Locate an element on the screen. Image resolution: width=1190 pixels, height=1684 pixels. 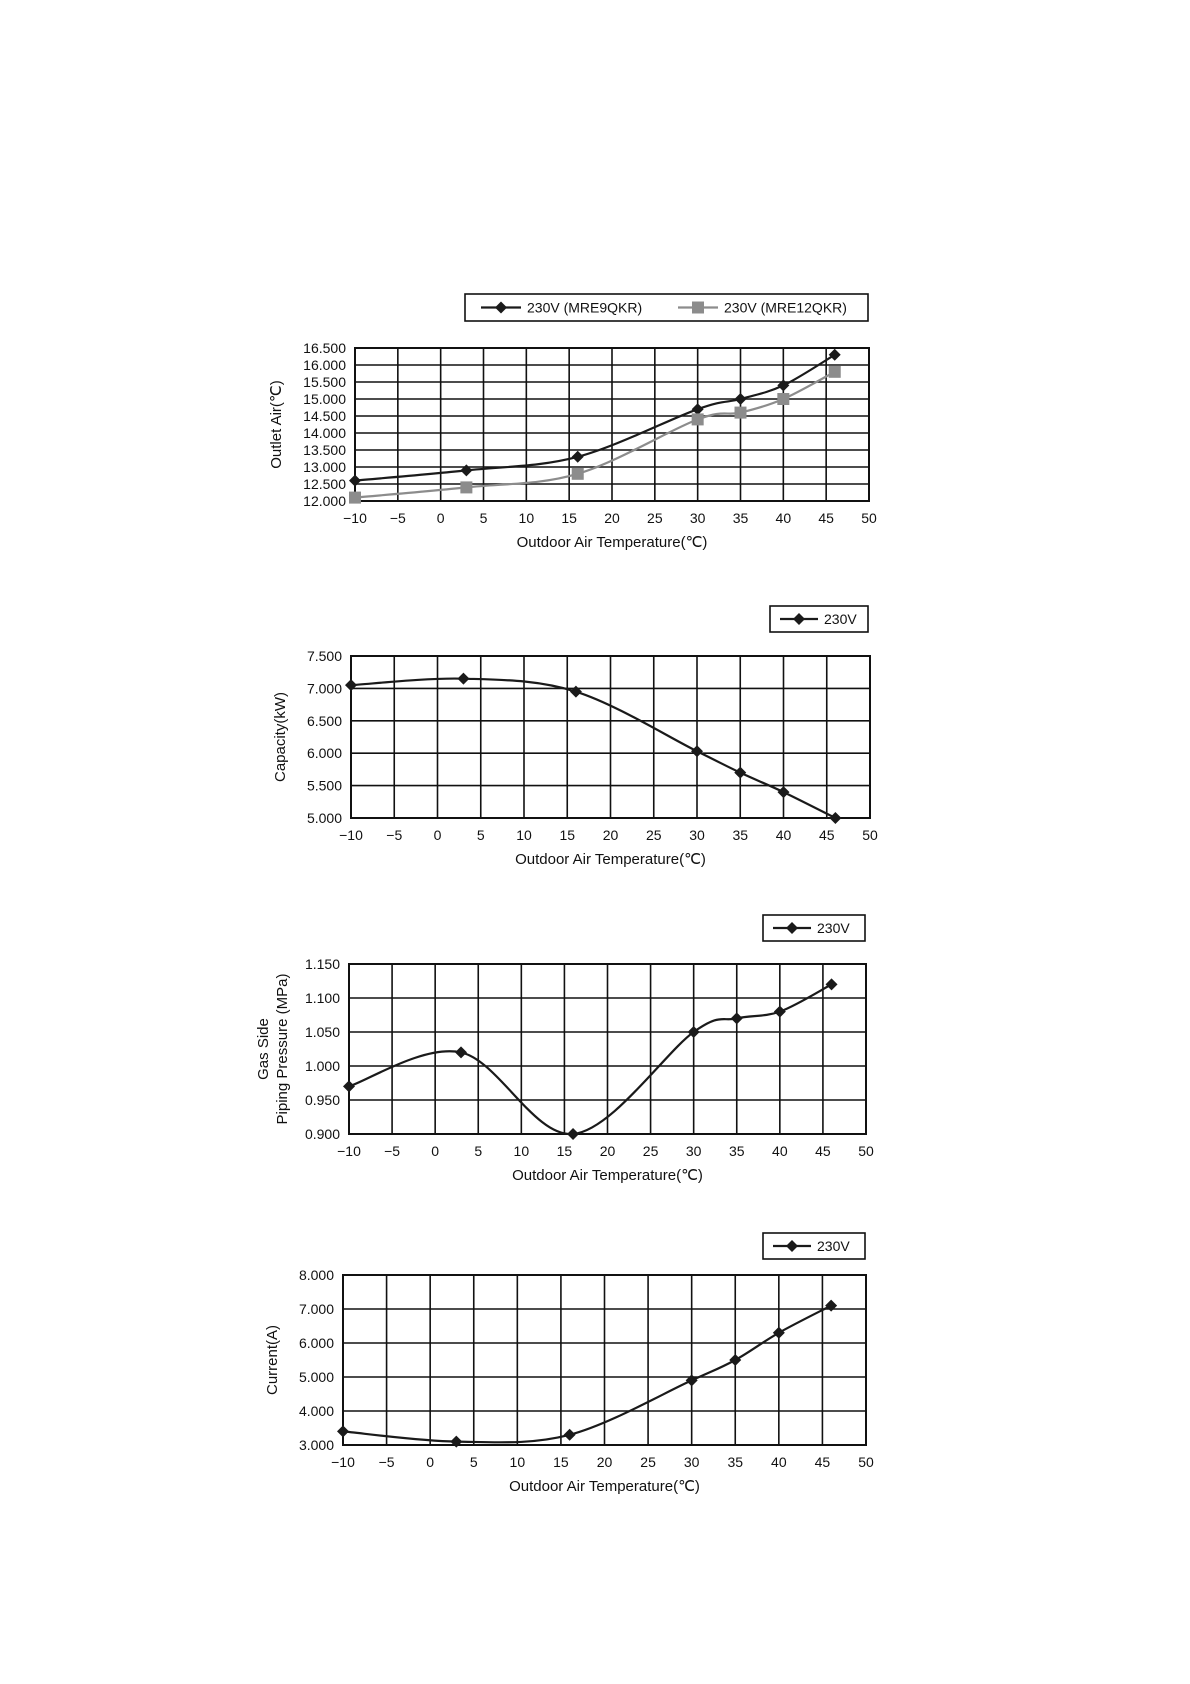
y-tick-label: 3.000 is located at coordinates (316, 1445).